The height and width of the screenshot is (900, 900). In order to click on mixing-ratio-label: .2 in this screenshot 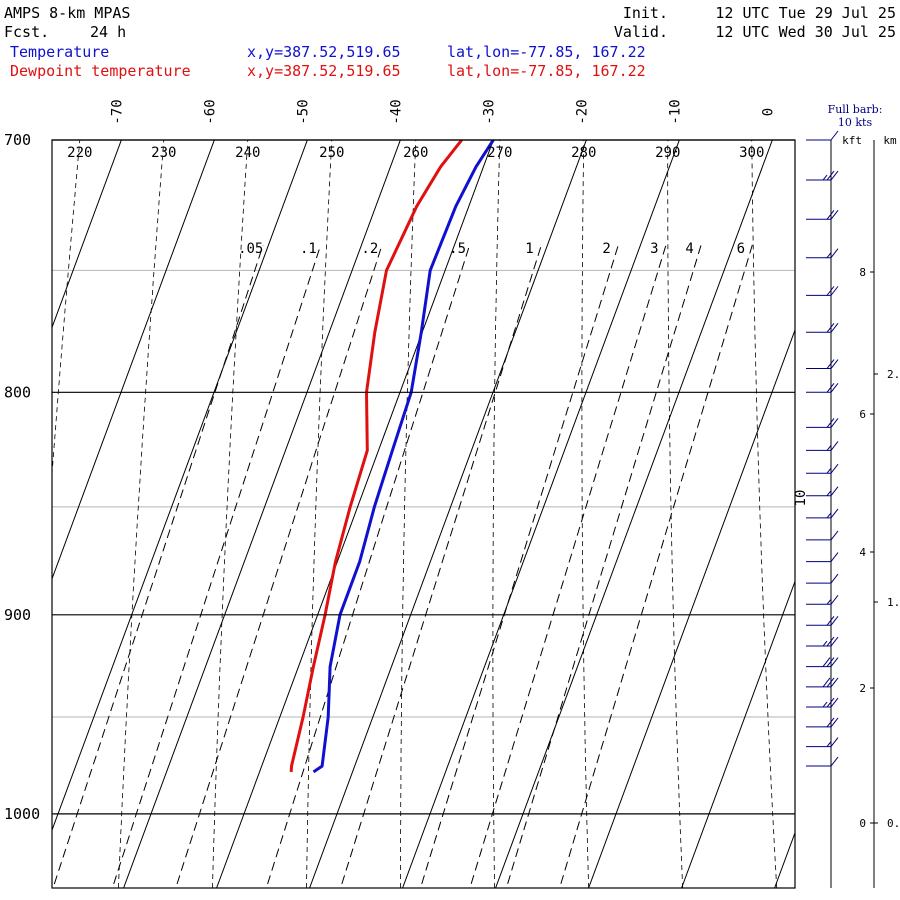, I will do `click(369, 249)`.